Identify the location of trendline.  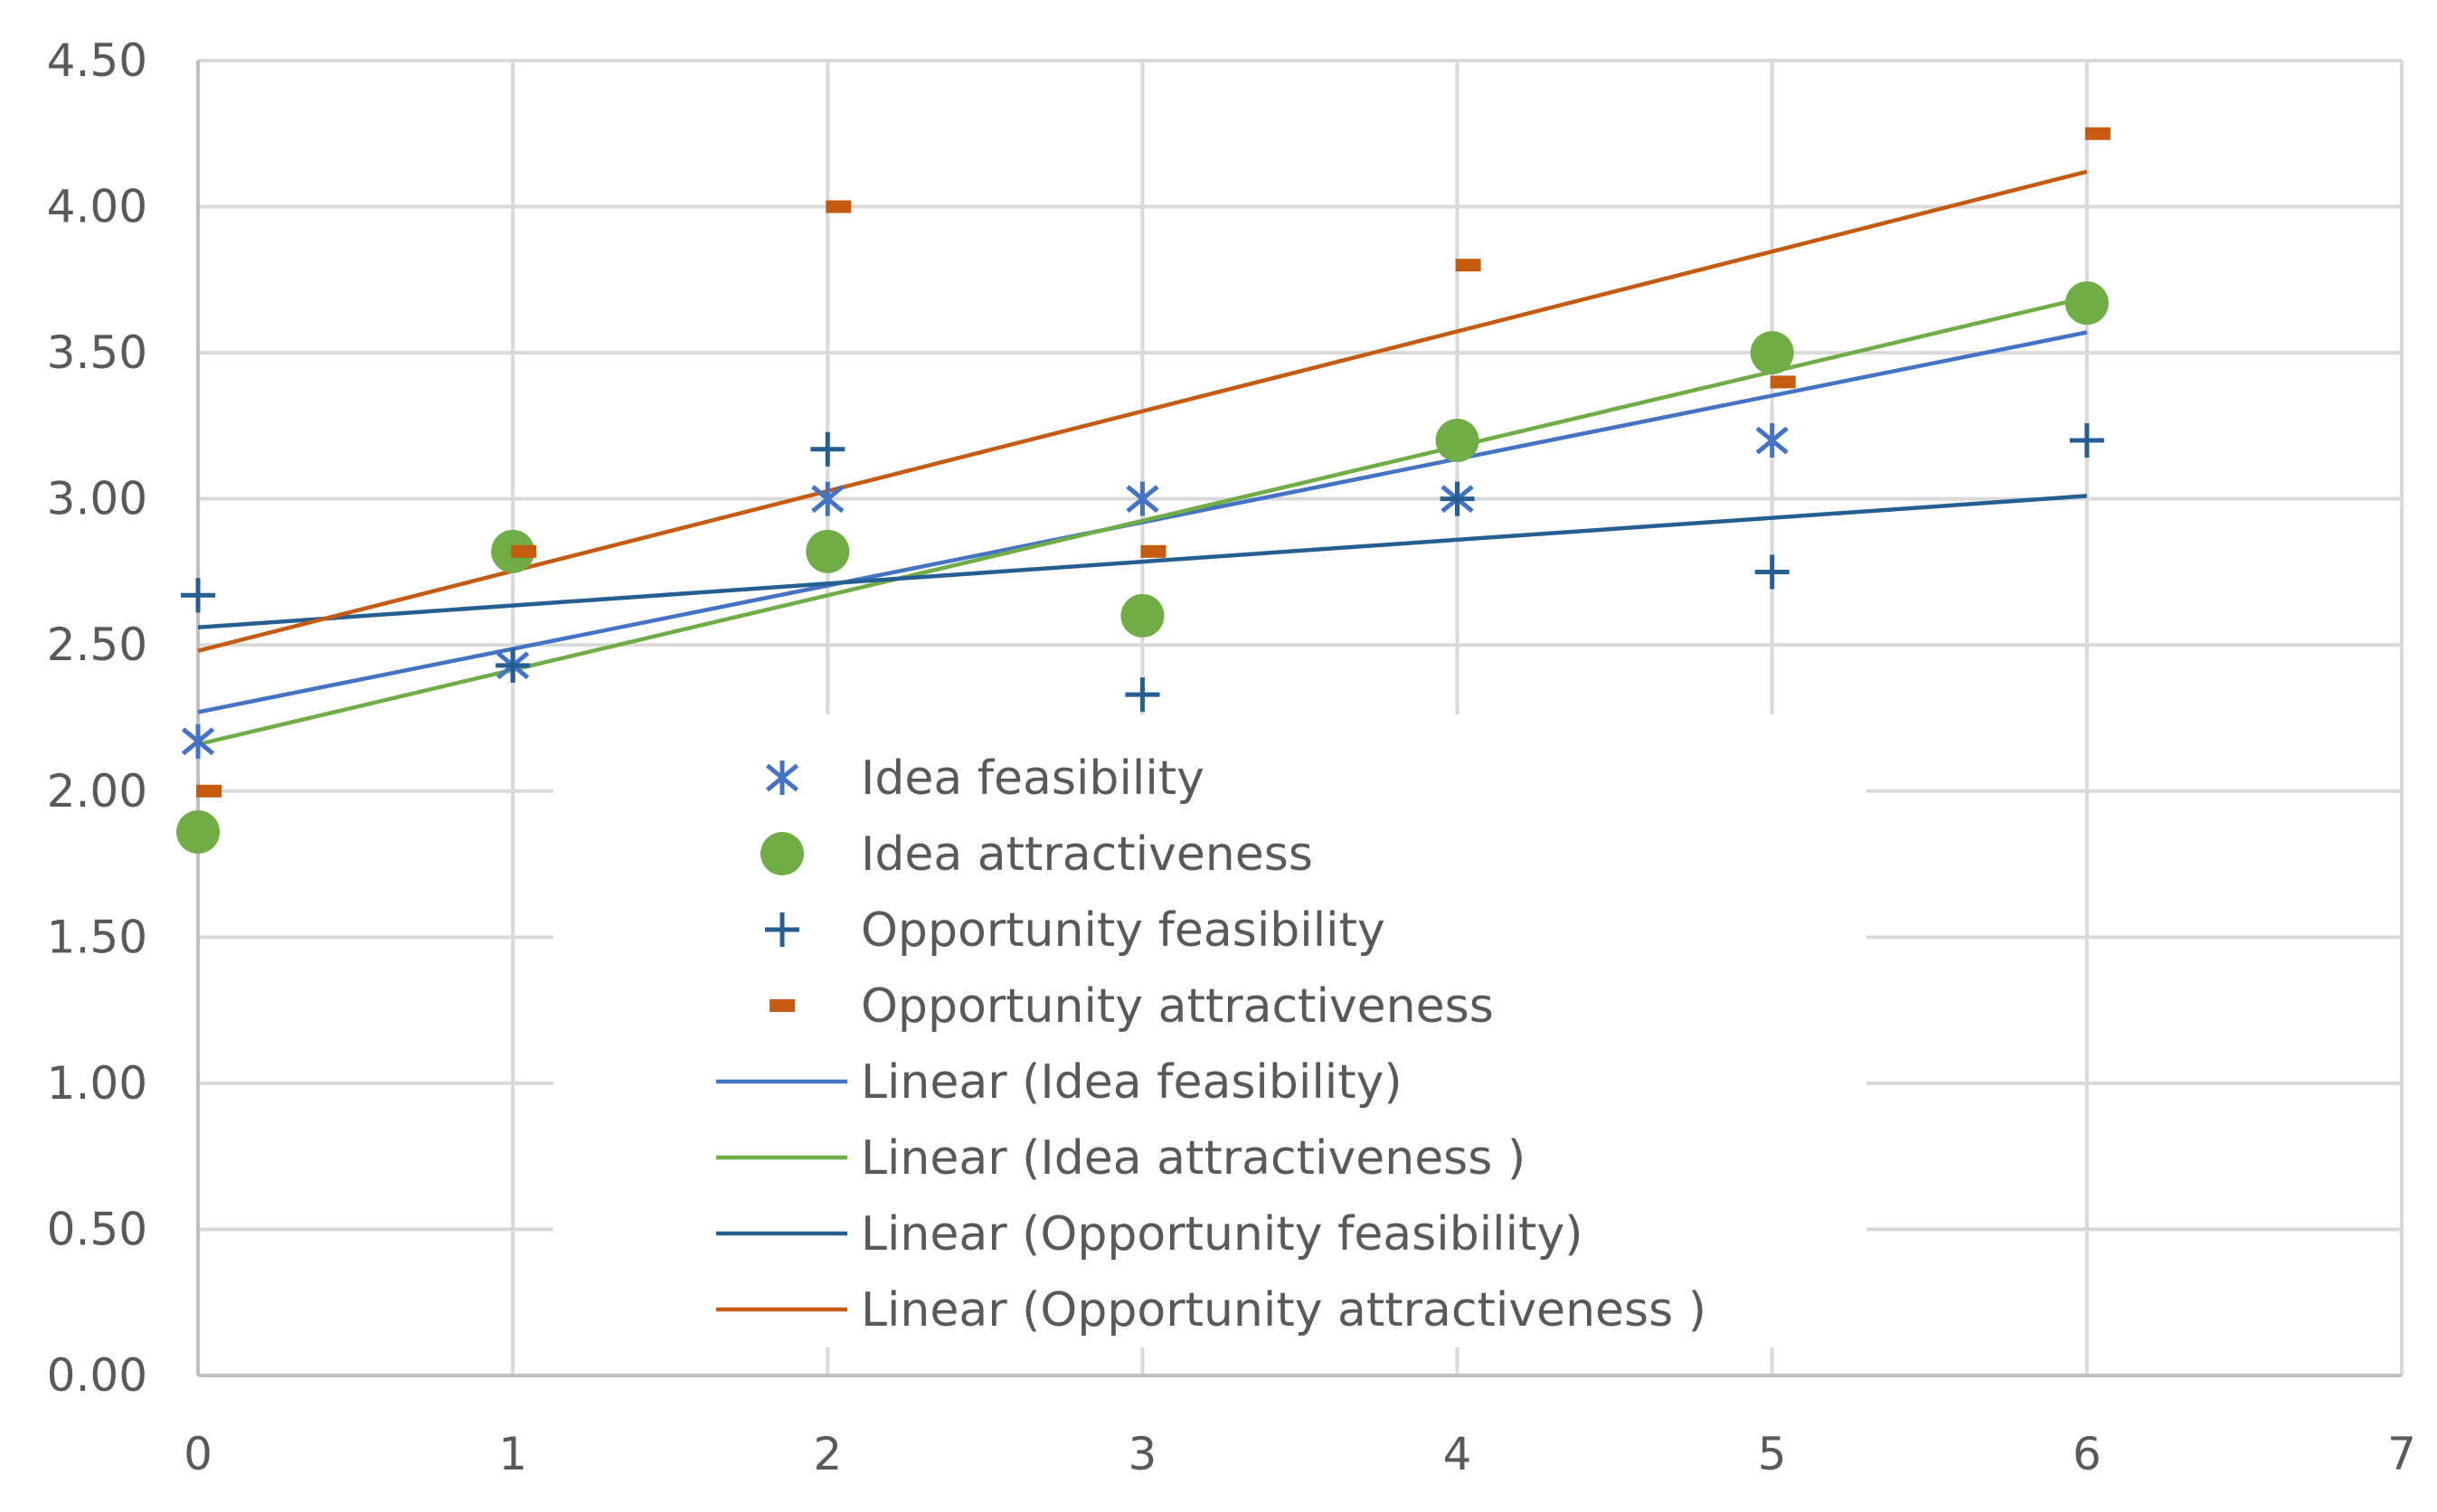
(1142, 562).